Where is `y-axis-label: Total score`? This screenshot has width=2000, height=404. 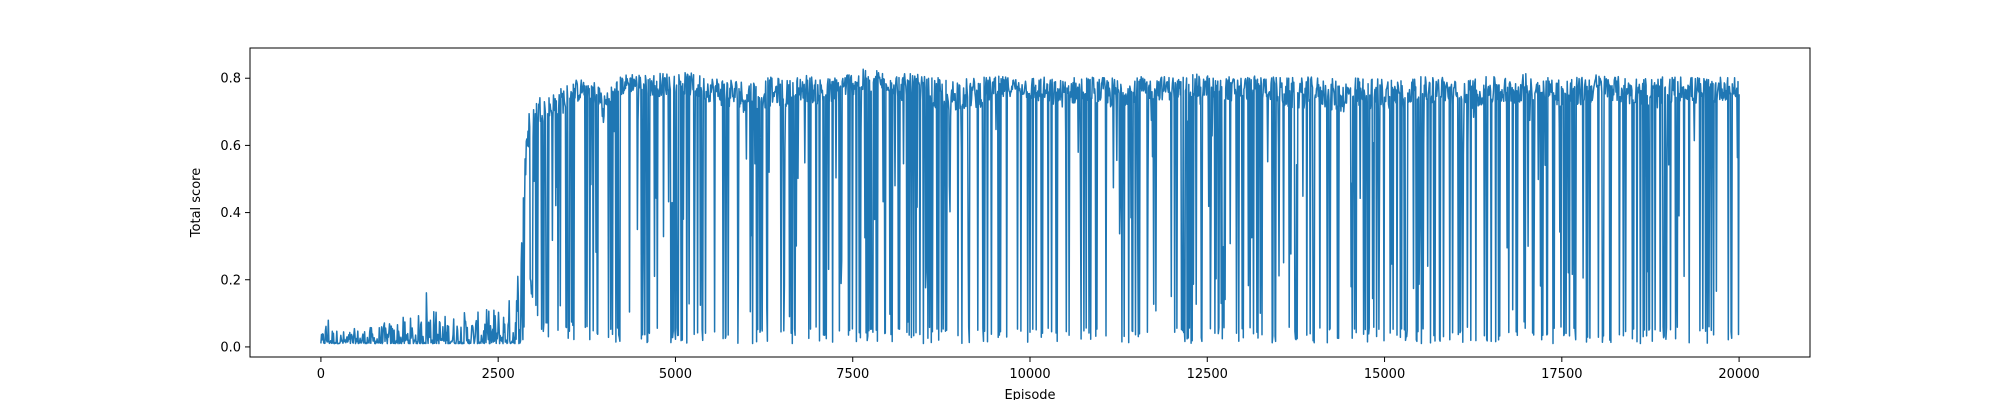 y-axis-label: Total score is located at coordinates (196, 203).